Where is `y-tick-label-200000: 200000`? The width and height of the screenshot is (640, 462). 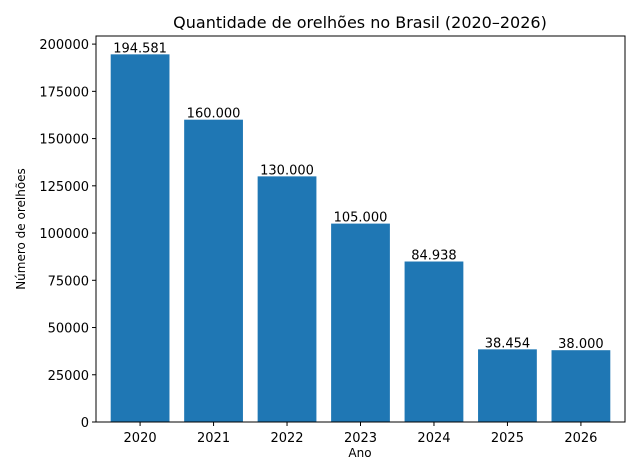 y-tick-label-200000: 200000 is located at coordinates (64, 45).